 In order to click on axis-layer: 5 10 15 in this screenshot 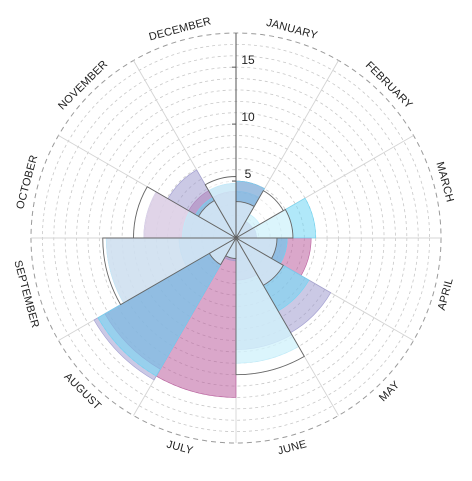, I will do `click(243, 135)`.